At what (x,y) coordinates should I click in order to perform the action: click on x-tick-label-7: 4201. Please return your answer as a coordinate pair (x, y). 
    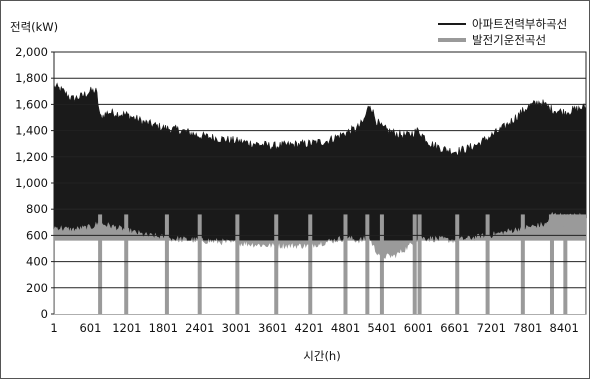
    Looking at the image, I should click on (308, 328).